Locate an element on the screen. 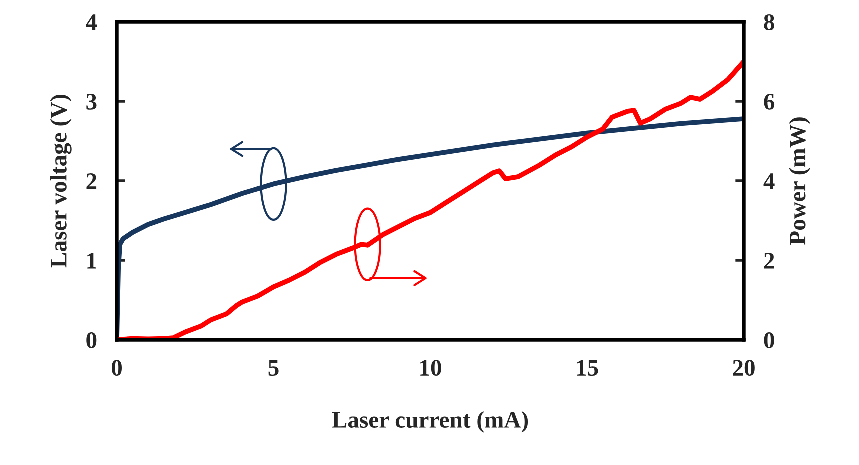  y2-tick-label: 0 is located at coordinates (769, 340).